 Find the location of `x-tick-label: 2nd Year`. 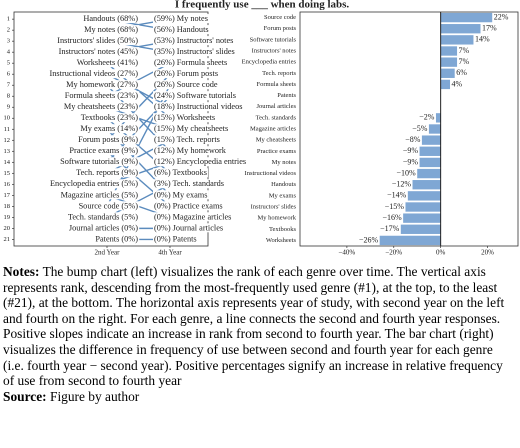

x-tick-label: 2nd Year is located at coordinates (108, 253).